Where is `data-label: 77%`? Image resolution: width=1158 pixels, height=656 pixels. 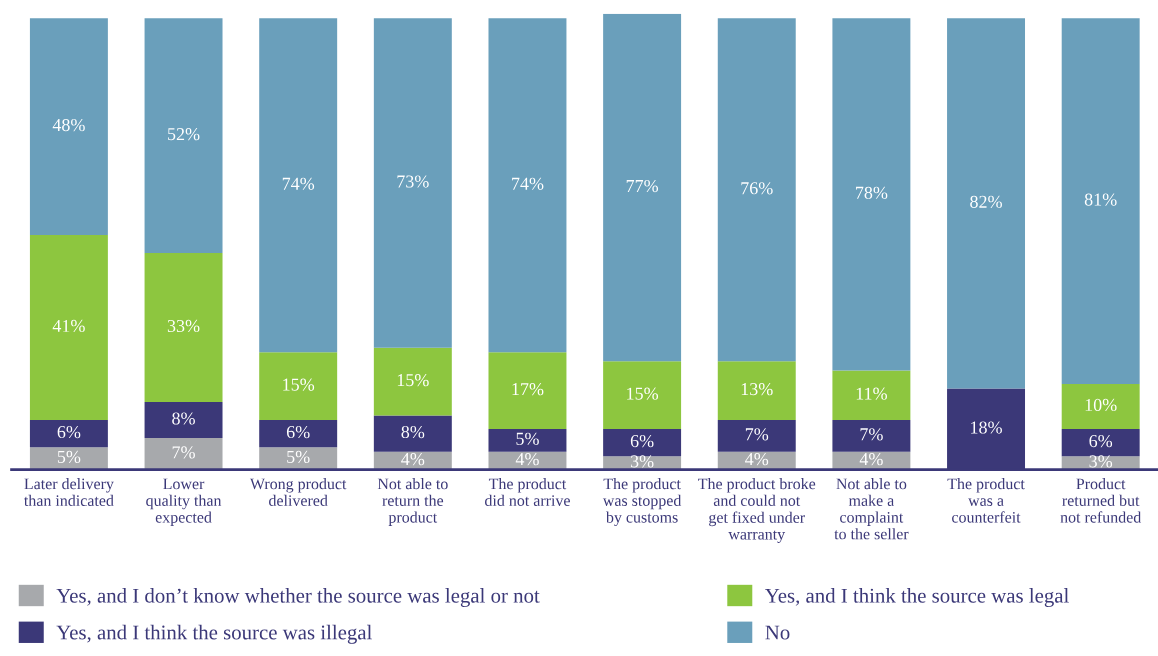
data-label: 77% is located at coordinates (642, 186).